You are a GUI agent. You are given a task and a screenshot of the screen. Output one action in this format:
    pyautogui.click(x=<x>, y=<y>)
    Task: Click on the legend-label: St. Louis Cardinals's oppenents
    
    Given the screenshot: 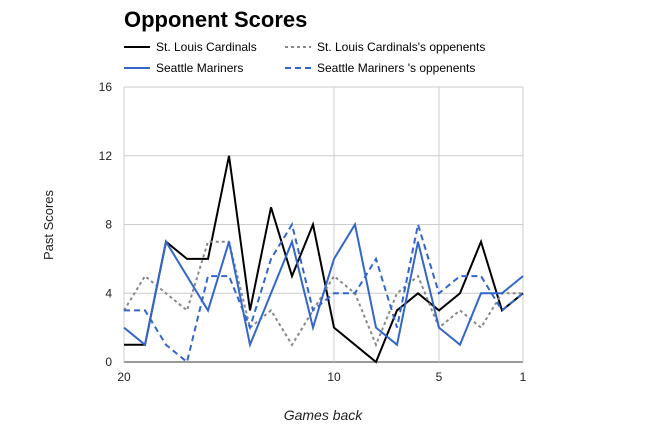 What is the action you would take?
    pyautogui.click(x=401, y=47)
    